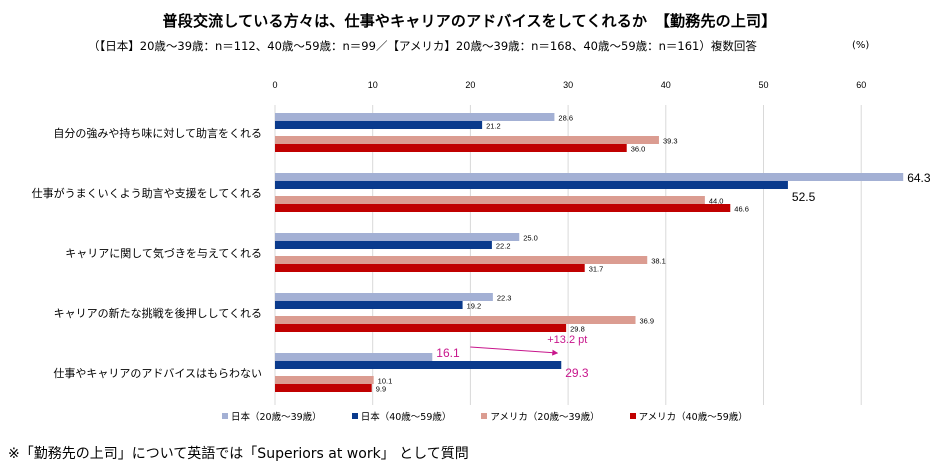  What do you see at coordinates (274, 85) in the screenshot?
I see `tick-label: 0` at bounding box center [274, 85].